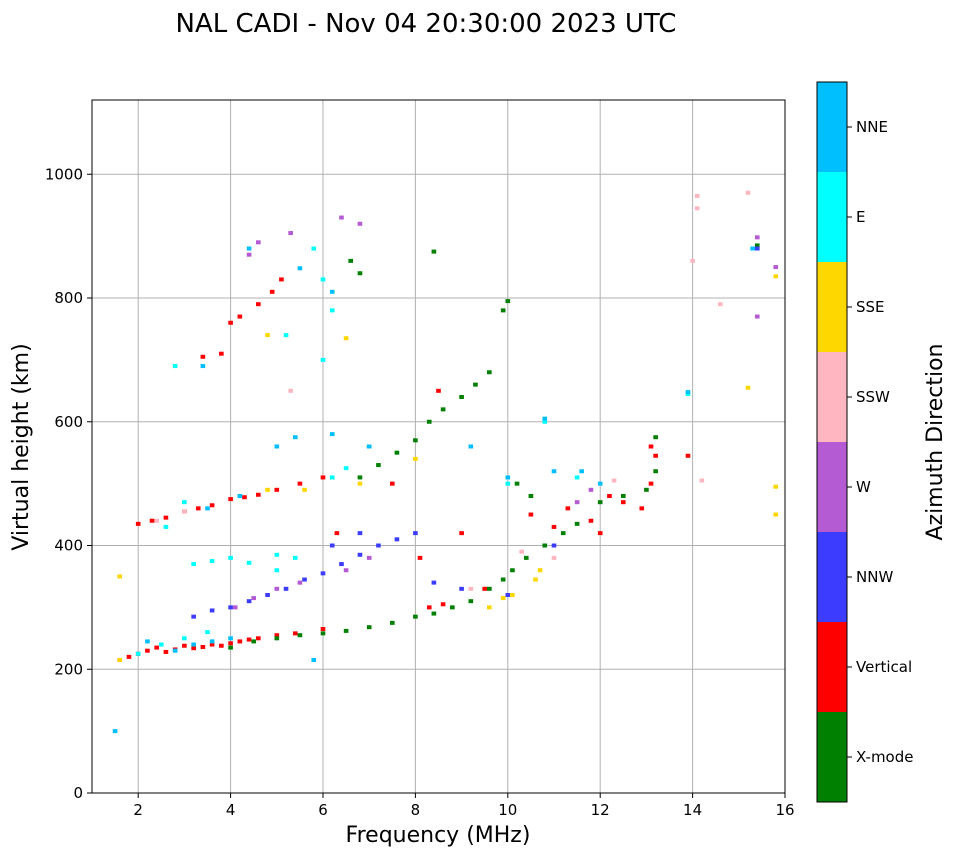 The width and height of the screenshot is (958, 857). What do you see at coordinates (507, 810) in the screenshot?
I see `x-tick-label: 10` at bounding box center [507, 810].